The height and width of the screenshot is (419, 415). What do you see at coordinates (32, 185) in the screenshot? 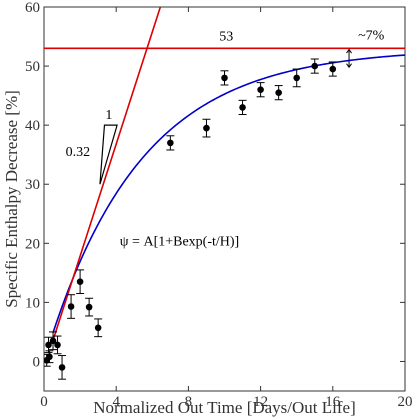
I see `y-tick-label: 30` at bounding box center [32, 185].